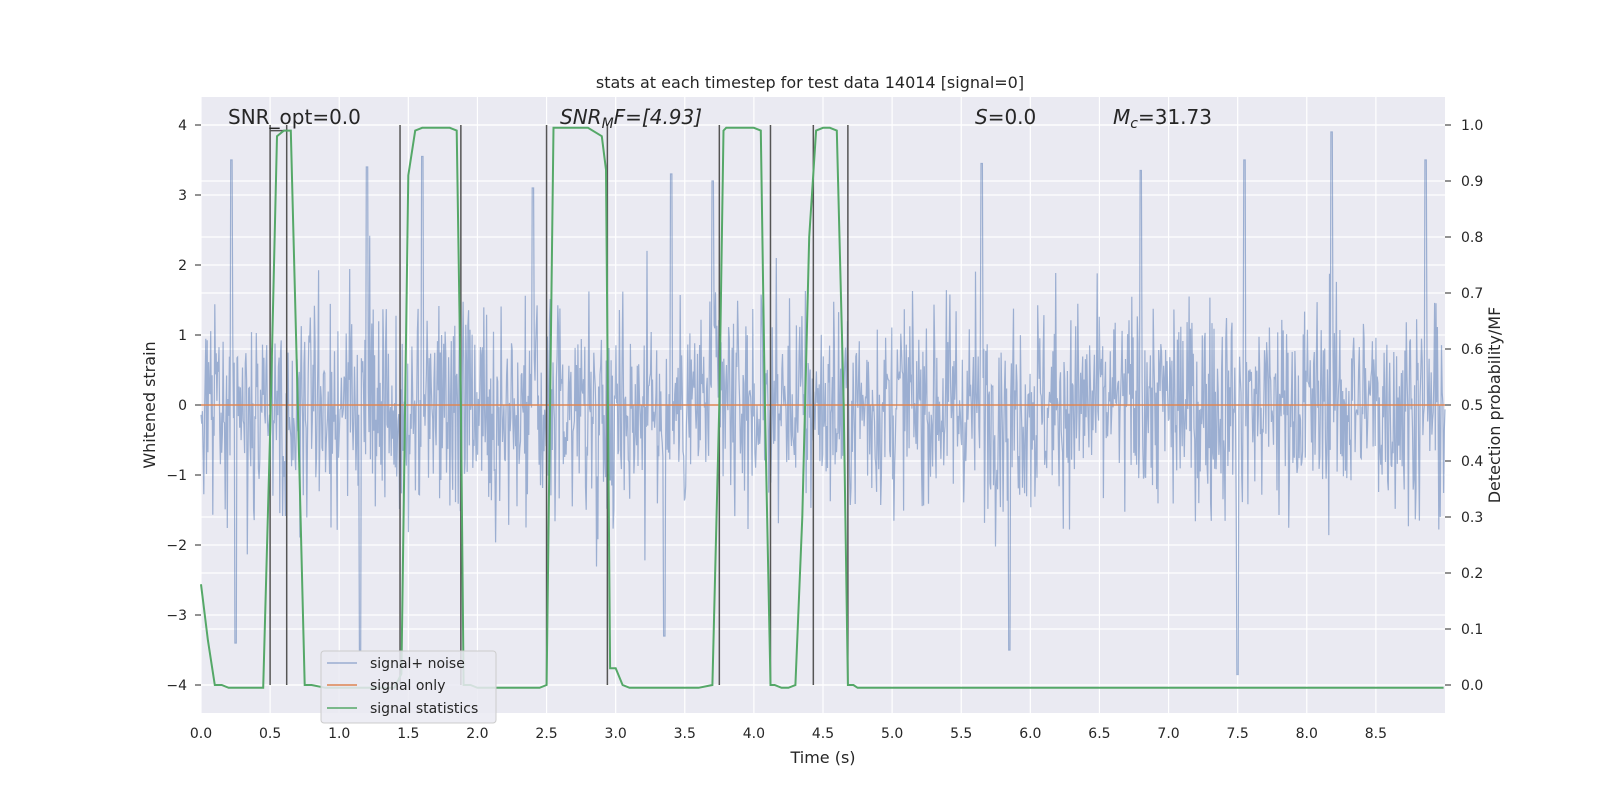 The width and height of the screenshot is (1600, 800). What do you see at coordinates (658, 117) in the screenshot?
I see `annotation-snr-mf-rest: F=[4.93]` at bounding box center [658, 117].